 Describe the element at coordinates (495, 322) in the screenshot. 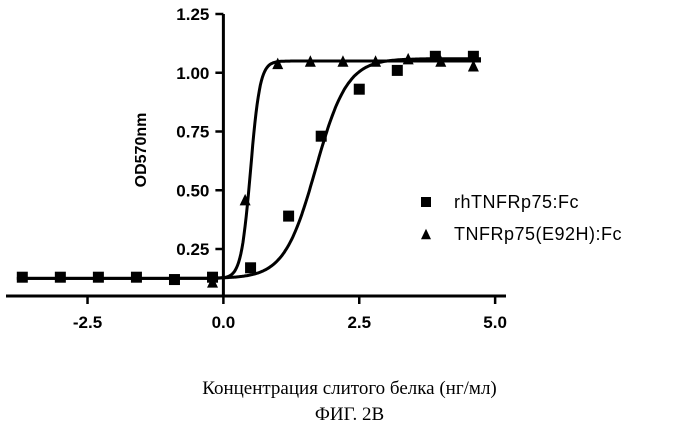

I see `x-tick-label: 5.0` at that location.